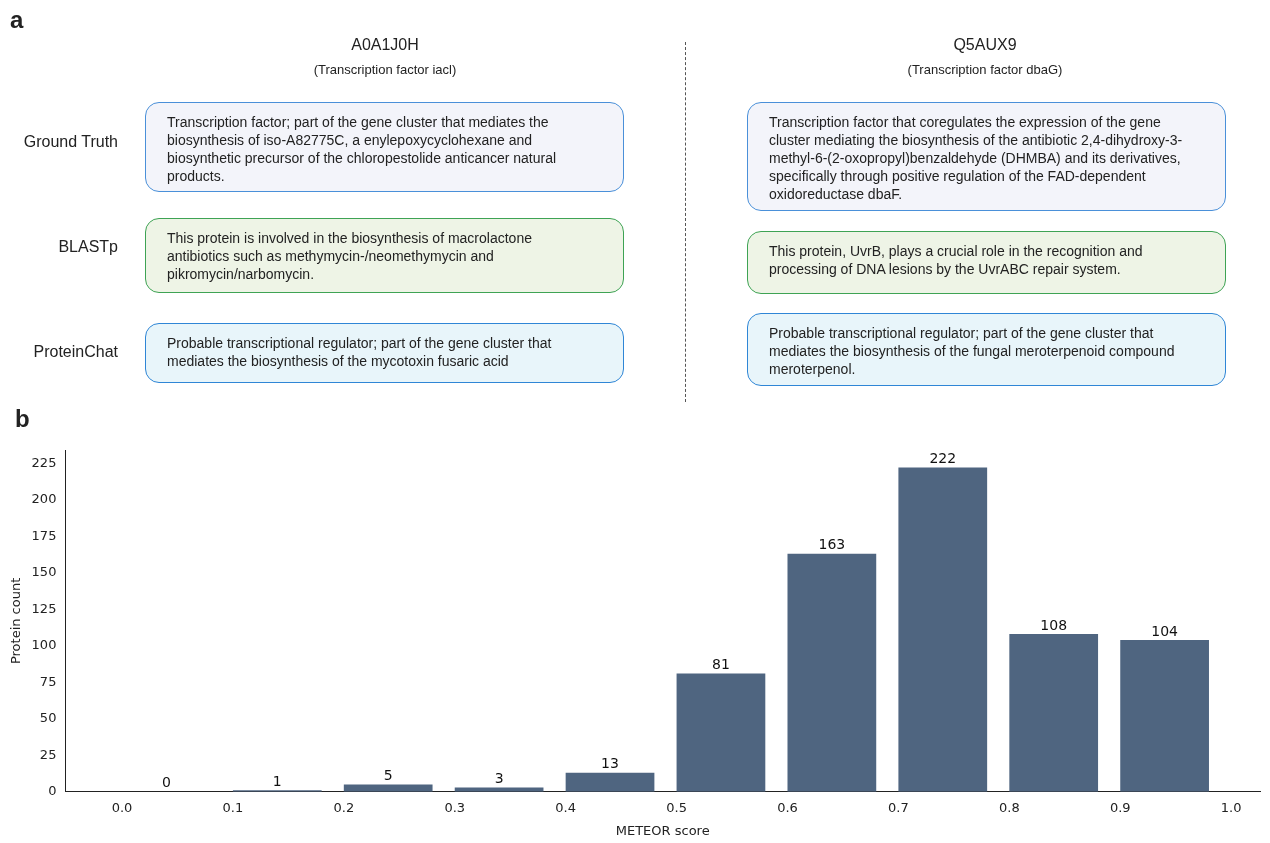 The width and height of the screenshot is (1270, 843). What do you see at coordinates (87, 247) in the screenshot?
I see `text: BLASTp` at bounding box center [87, 247].